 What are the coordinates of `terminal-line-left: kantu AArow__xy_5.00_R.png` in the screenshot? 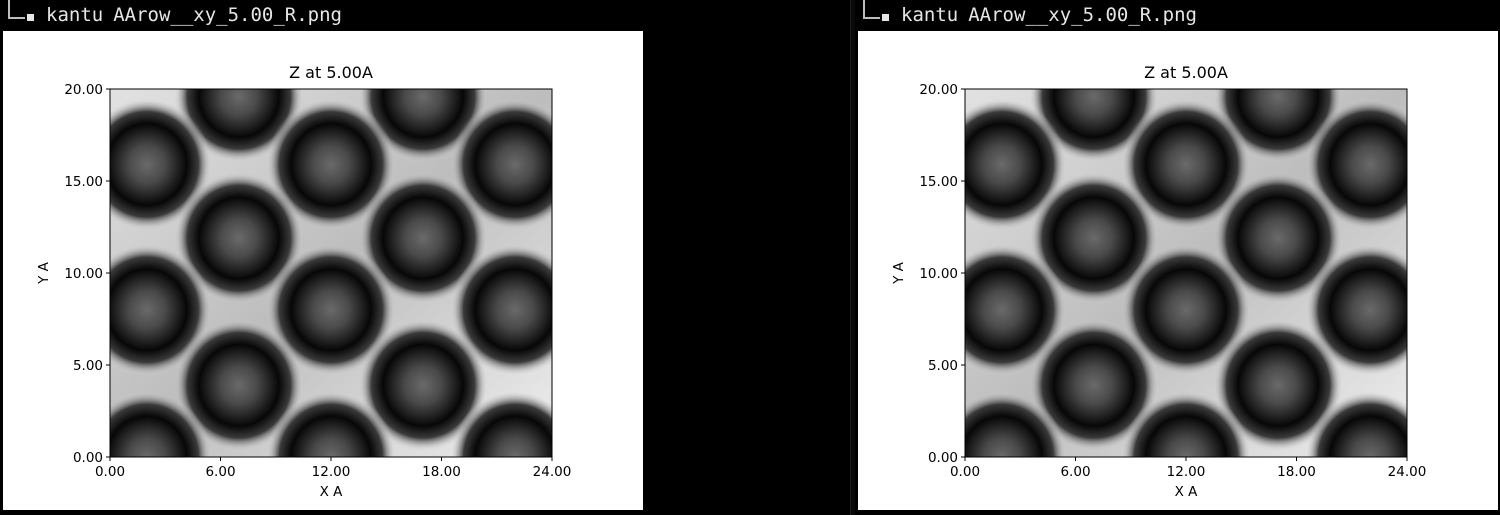 It's located at (171, 15).